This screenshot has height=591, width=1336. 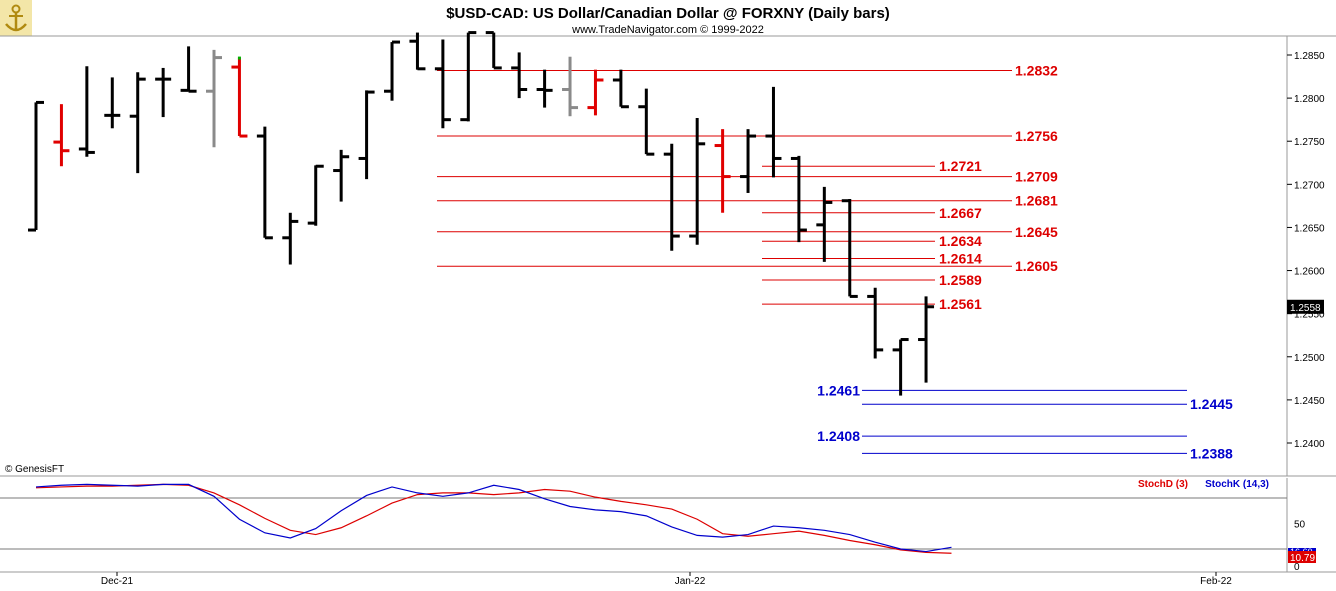 I want to click on level-label: 1.2756, so click(x=1036, y=136).